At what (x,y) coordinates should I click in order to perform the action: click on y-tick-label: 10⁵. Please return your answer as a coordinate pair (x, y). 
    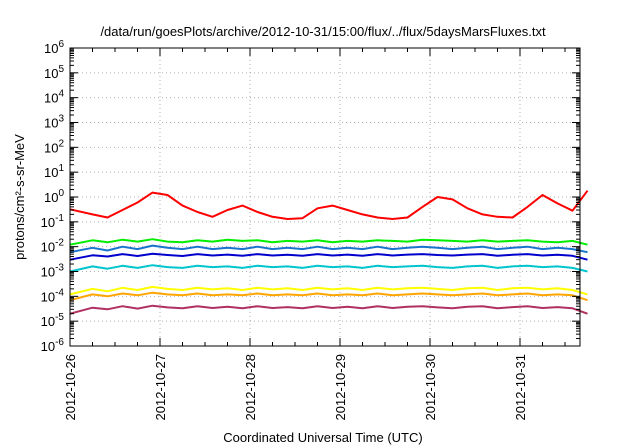
    Looking at the image, I should click on (54, 72).